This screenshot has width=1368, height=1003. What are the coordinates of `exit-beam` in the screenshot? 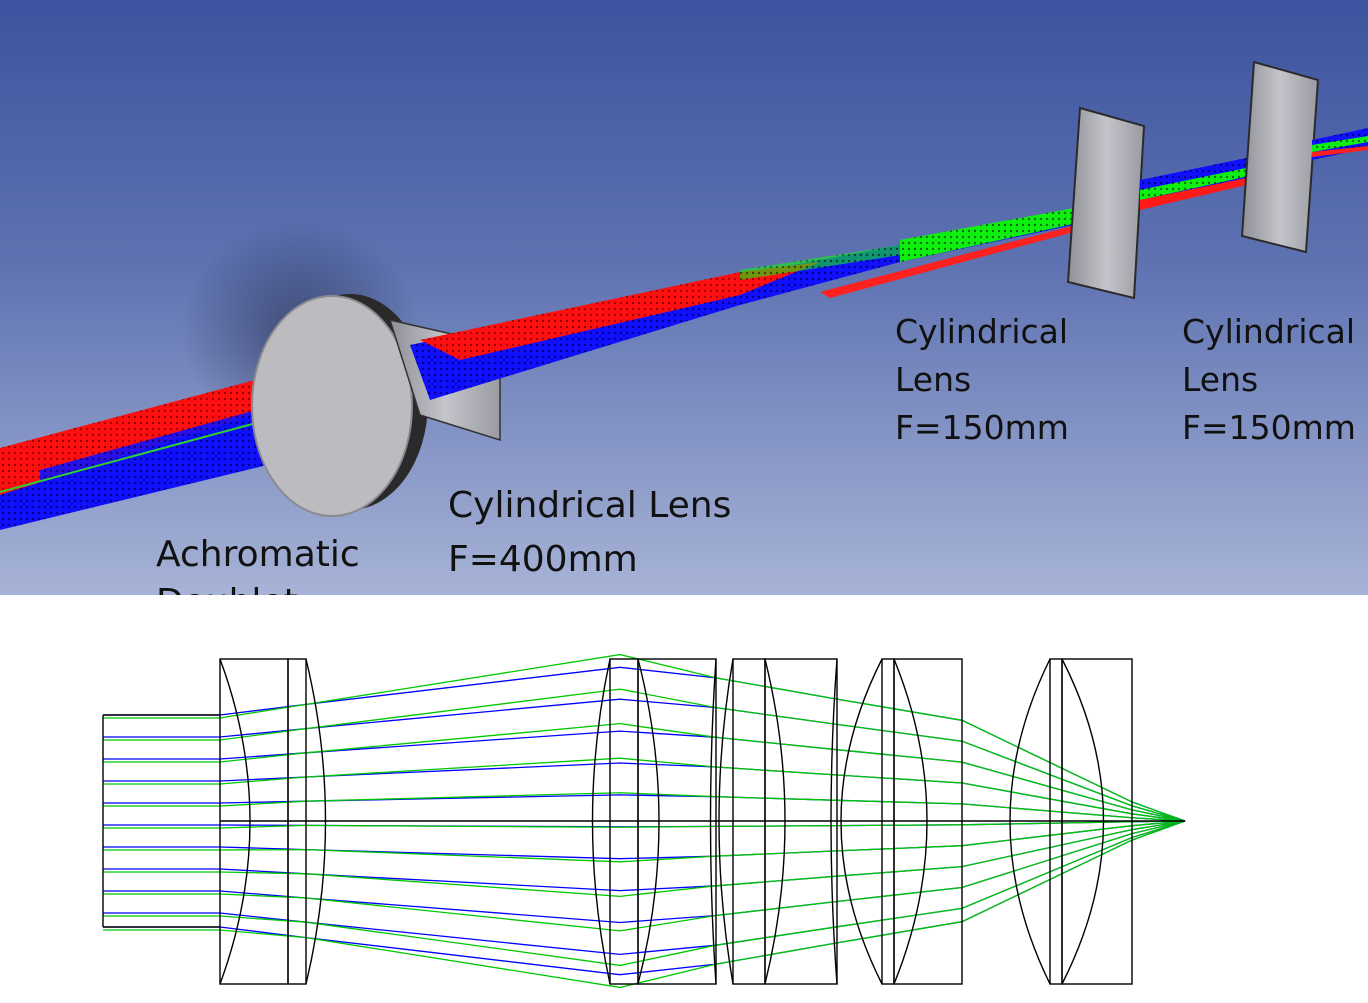 It's located at (1340, 144).